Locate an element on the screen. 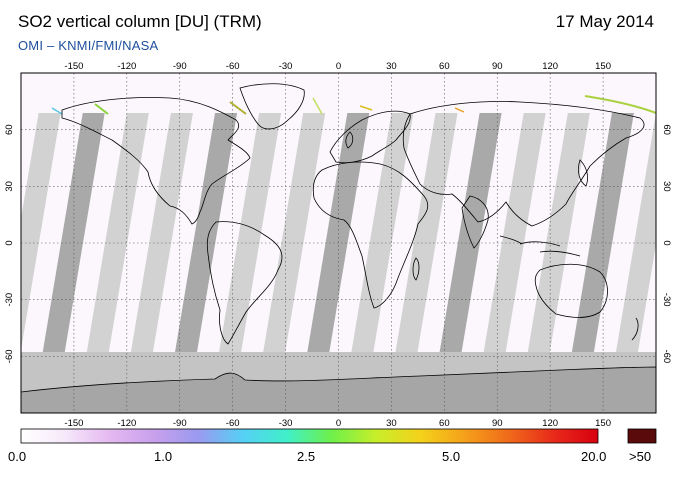 The image size is (676, 480). longitude-ticks-bottom: -150 -120 -90 -60 -30 0 30 60 90 120 150 is located at coordinates (337, 423).